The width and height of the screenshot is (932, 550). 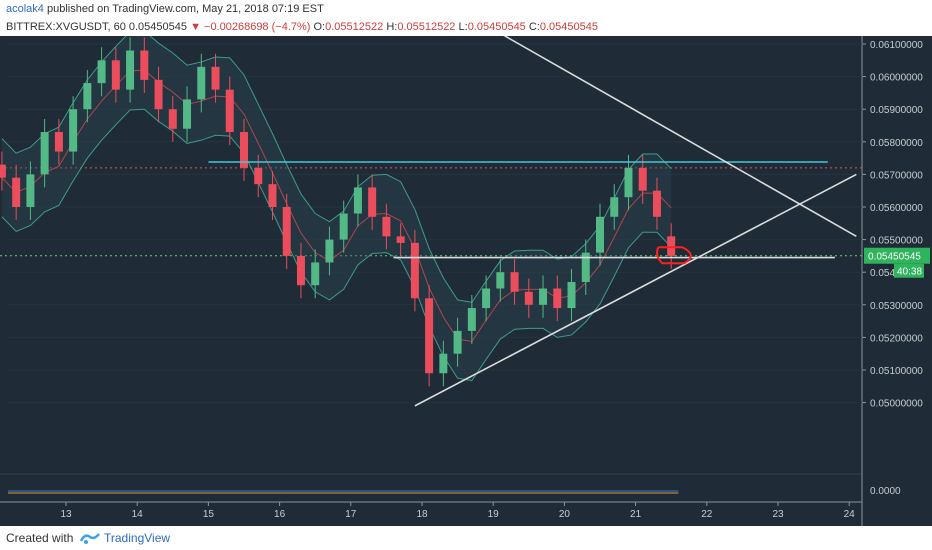 I want to click on price-label-box, so click(x=897, y=255).